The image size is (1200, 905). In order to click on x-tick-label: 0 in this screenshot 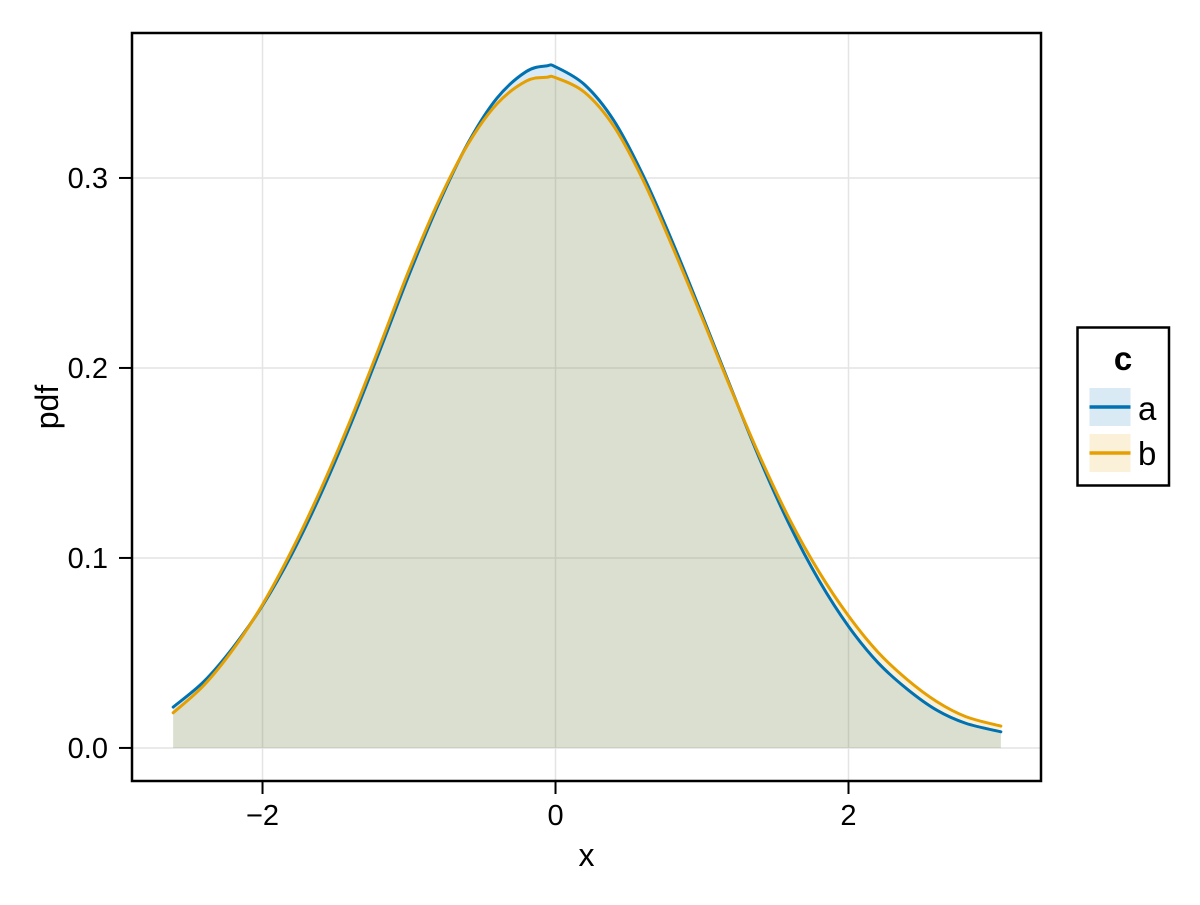, I will do `click(555, 816)`.